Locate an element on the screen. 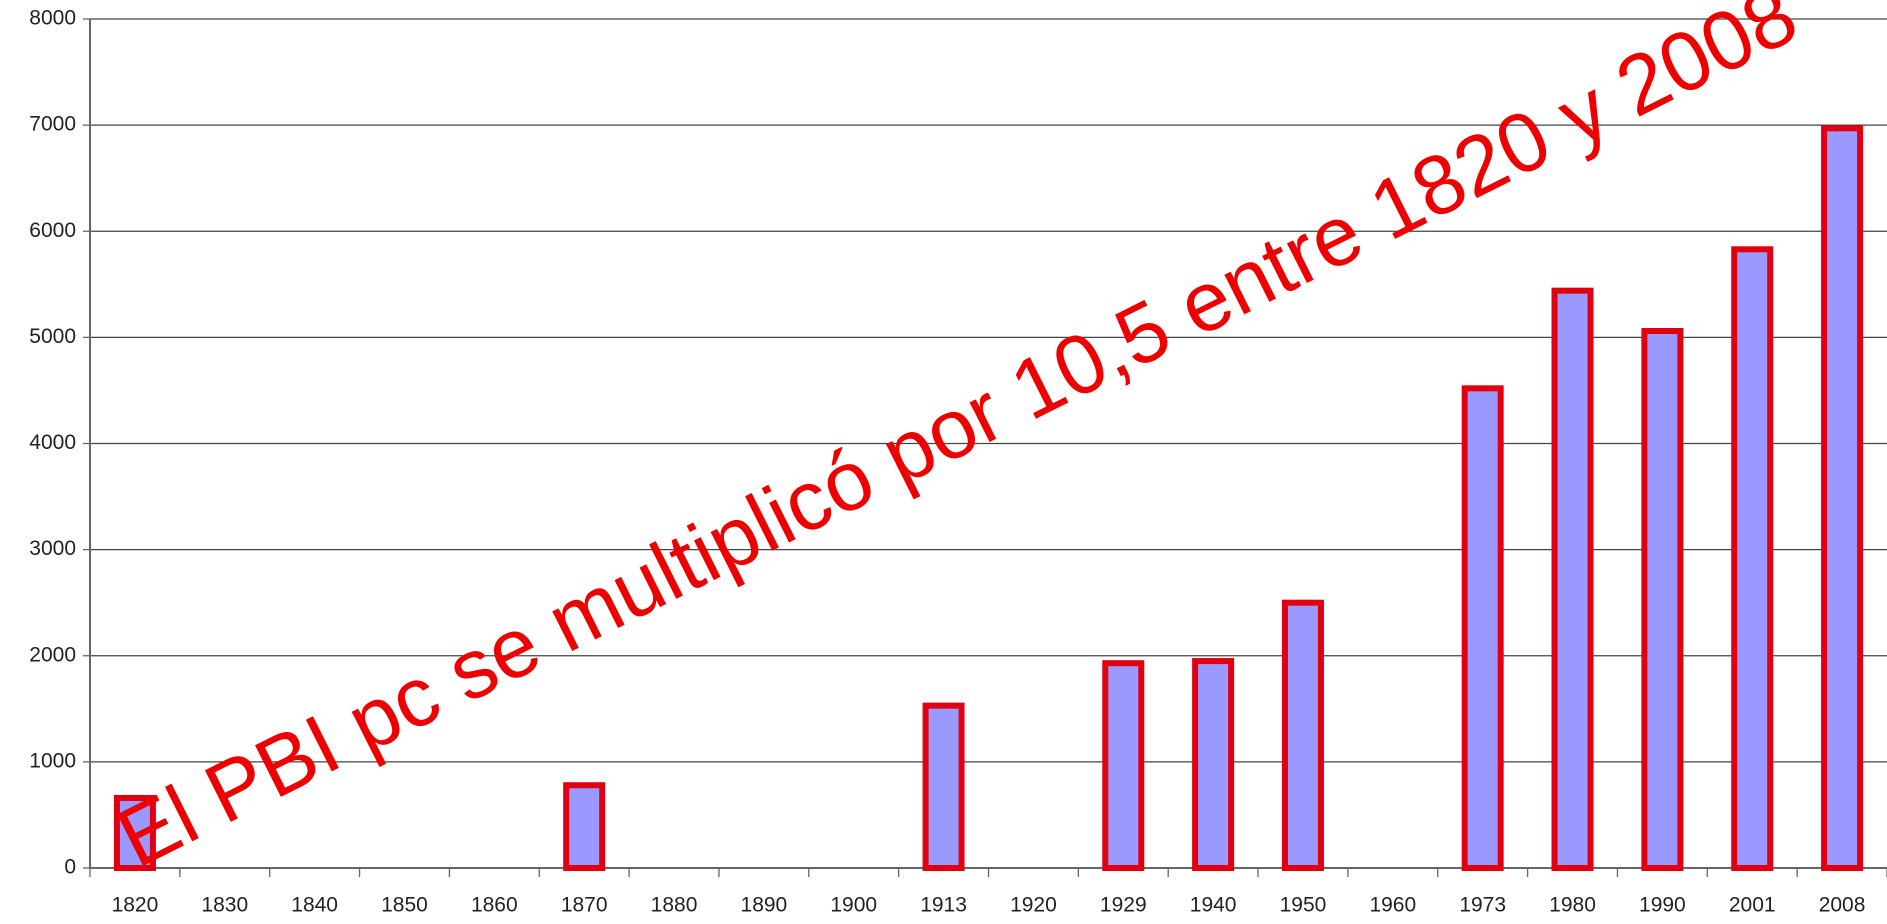 This screenshot has height=924, width=1887. x-tick-label: 1920 is located at coordinates (1033, 905).